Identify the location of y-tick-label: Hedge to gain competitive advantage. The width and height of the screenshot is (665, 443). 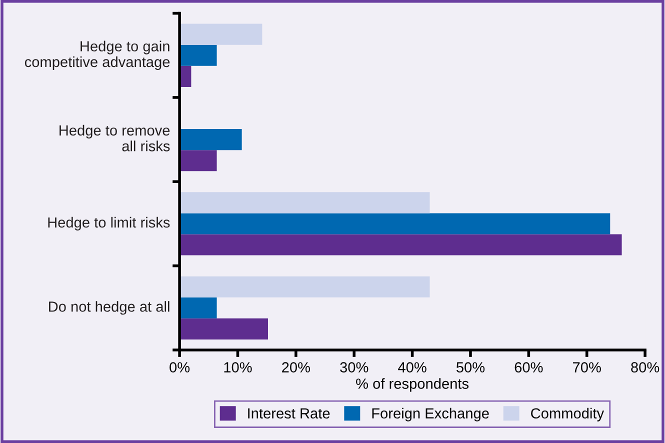
(97, 55).